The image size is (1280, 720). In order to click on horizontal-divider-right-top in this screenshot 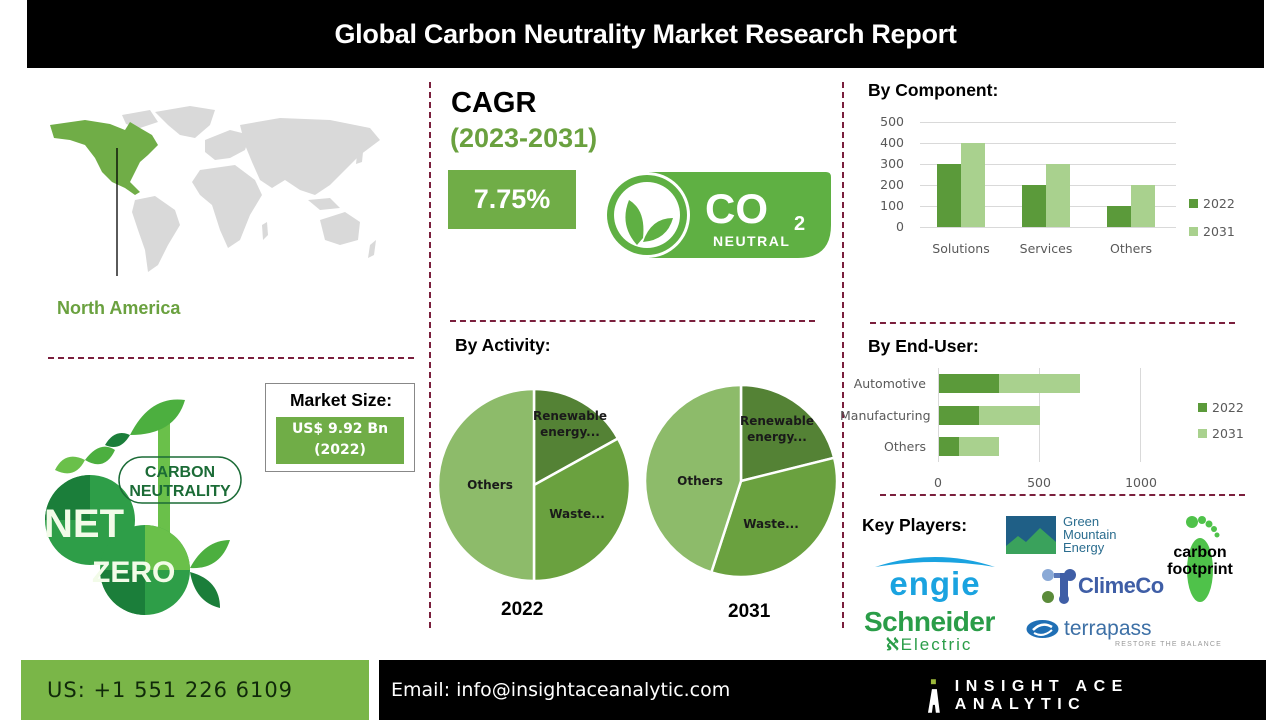, I will do `click(1052, 323)`.